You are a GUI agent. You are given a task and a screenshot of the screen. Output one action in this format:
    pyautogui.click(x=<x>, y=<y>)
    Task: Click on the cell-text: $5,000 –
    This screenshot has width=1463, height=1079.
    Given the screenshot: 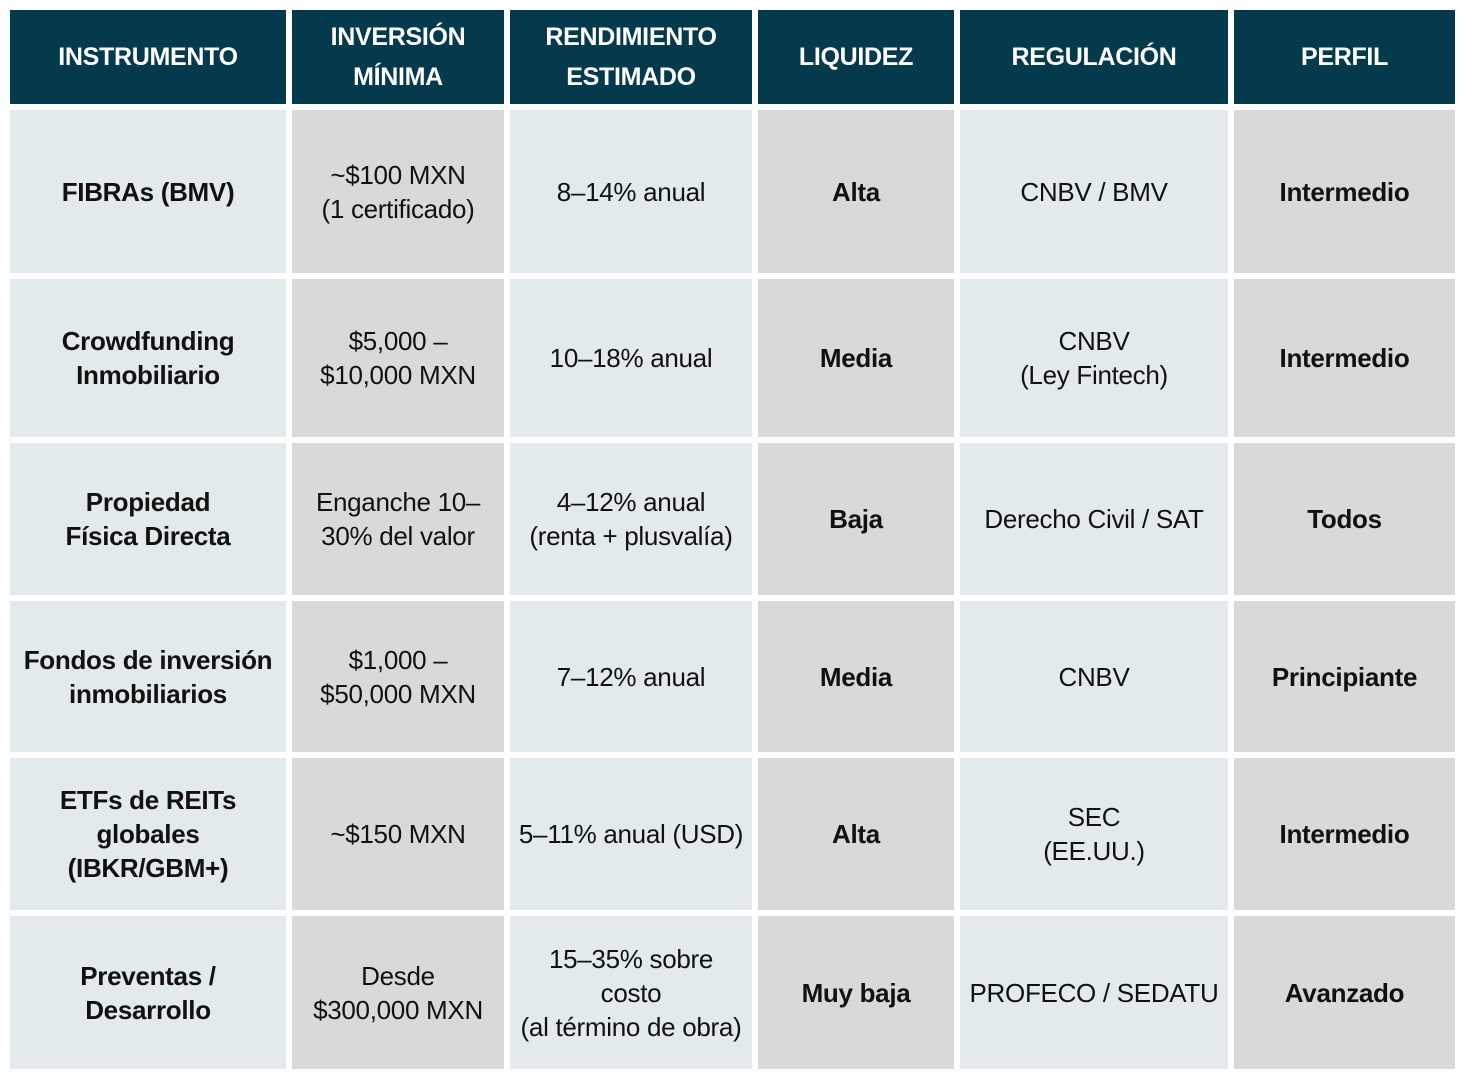 What is the action you would take?
    pyautogui.click(x=398, y=341)
    